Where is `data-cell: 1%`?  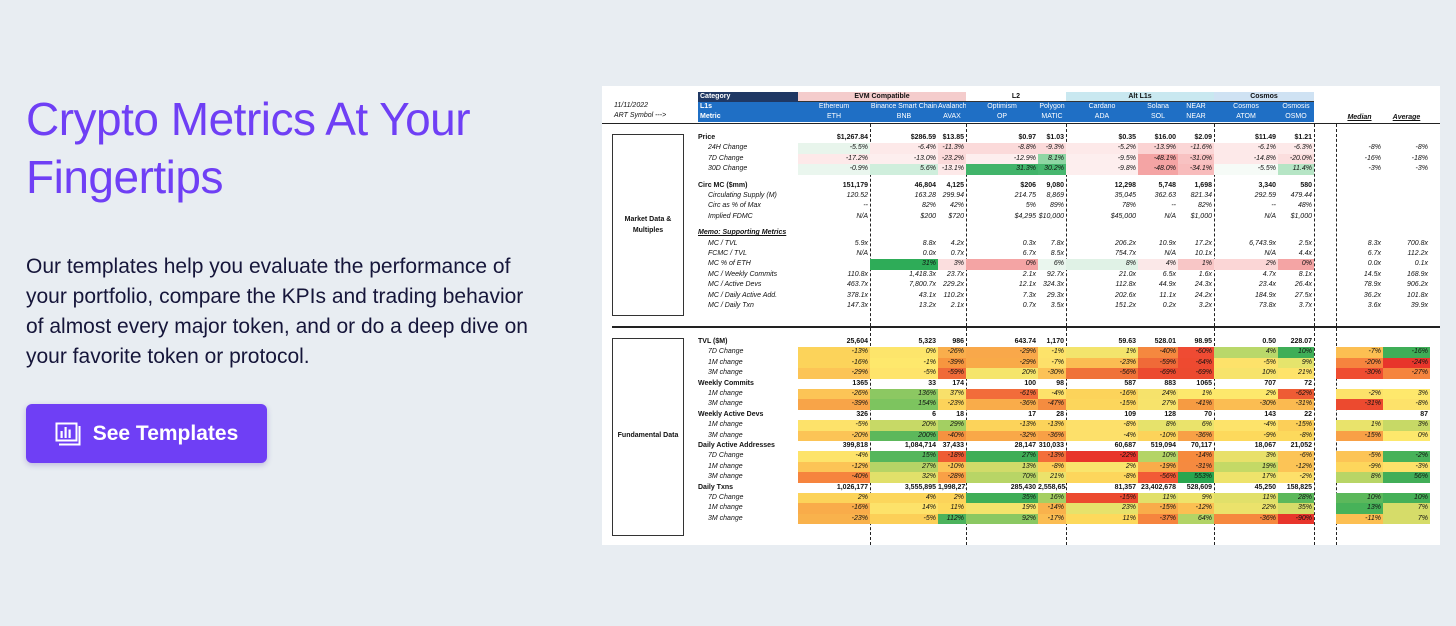 data-cell: 1% is located at coordinates (1102, 352).